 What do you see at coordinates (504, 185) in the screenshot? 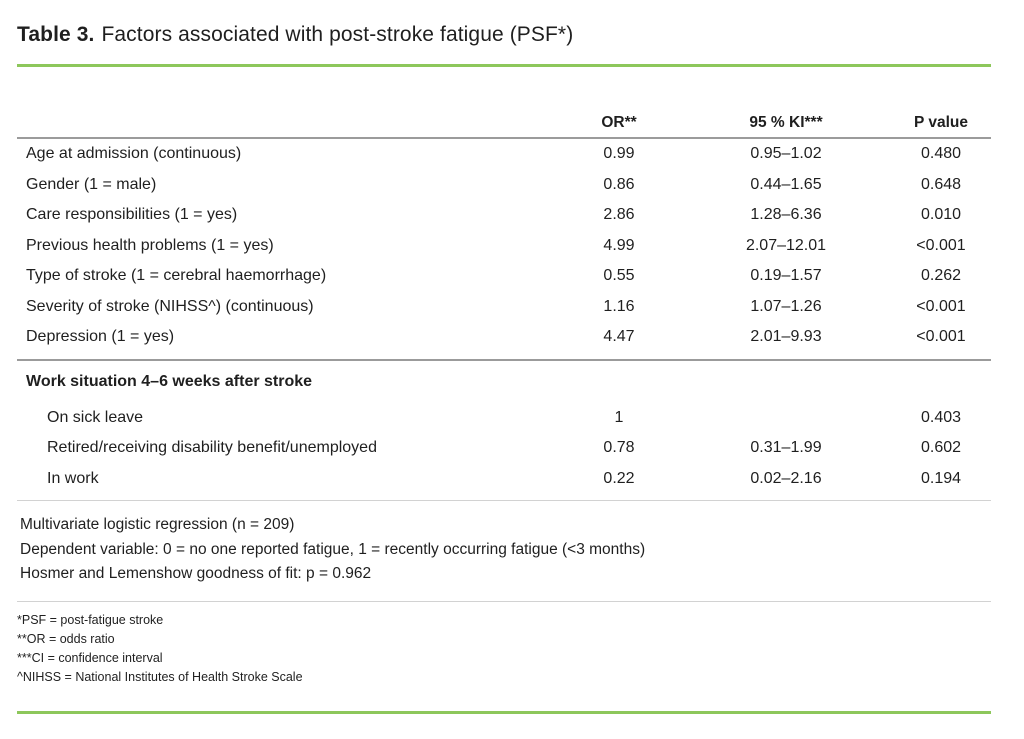
I see `table-row: Gender (1 = male) 0.86 0.44–1.65 0.648` at bounding box center [504, 185].